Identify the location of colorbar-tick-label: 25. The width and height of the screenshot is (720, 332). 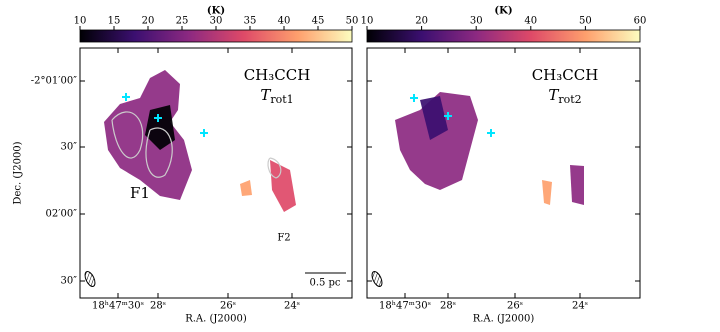
(182, 21).